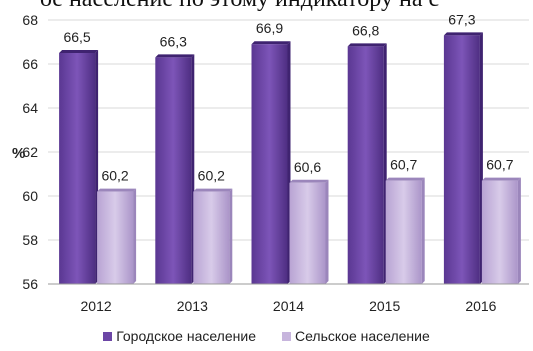 This screenshot has width=533, height=351. What do you see at coordinates (30, 284) in the screenshot?
I see `y-tick-label: 56` at bounding box center [30, 284].